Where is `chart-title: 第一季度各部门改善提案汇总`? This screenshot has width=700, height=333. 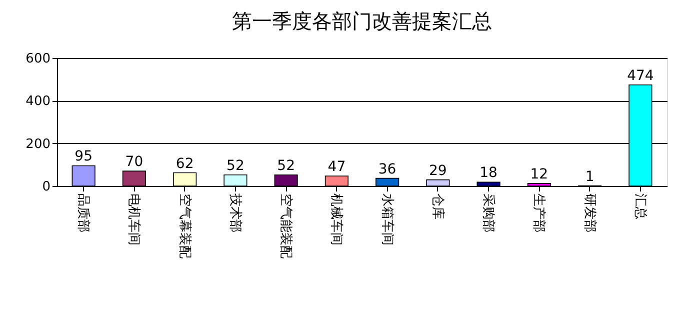
chart-title: 第一季度各部门改善提案汇总 is located at coordinates (362, 21).